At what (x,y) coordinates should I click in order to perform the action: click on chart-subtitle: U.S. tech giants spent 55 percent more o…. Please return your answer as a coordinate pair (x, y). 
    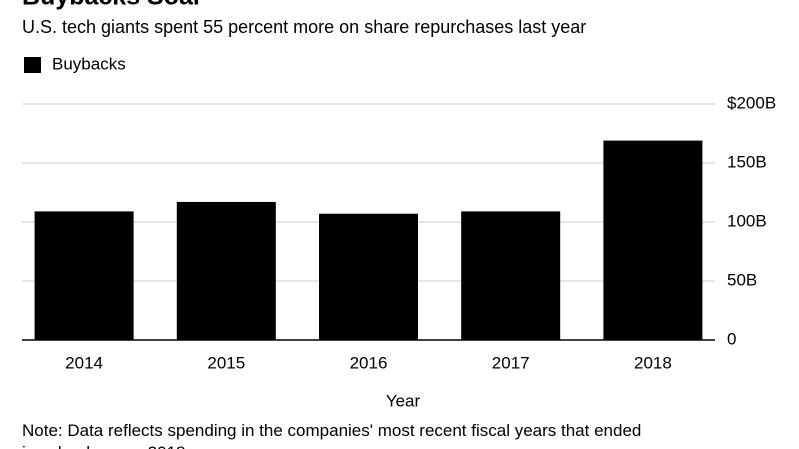
    Looking at the image, I should click on (304, 27).